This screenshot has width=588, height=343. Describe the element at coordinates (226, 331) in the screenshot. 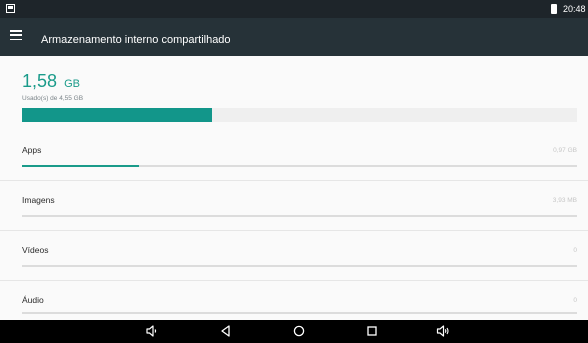

I see `back-icon` at that location.